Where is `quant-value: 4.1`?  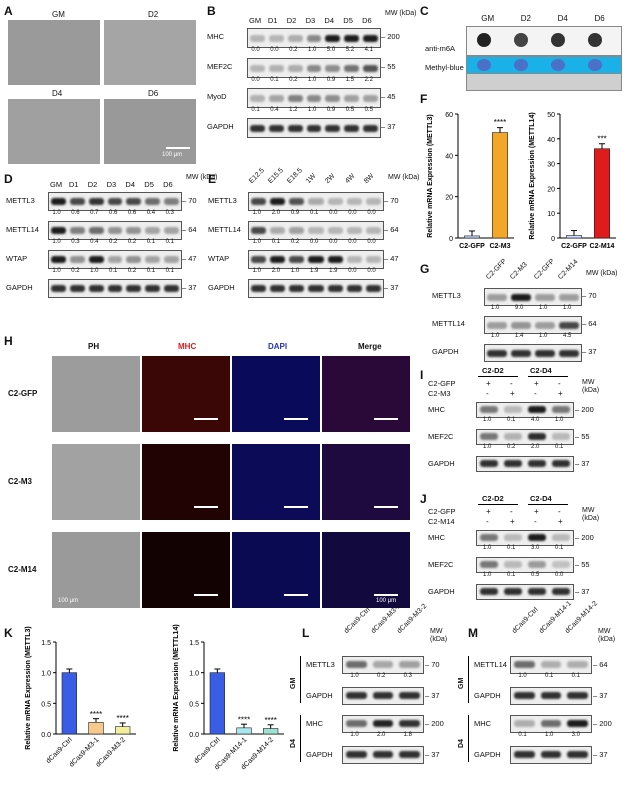 quant-value: 4.1 is located at coordinates (368, 50).